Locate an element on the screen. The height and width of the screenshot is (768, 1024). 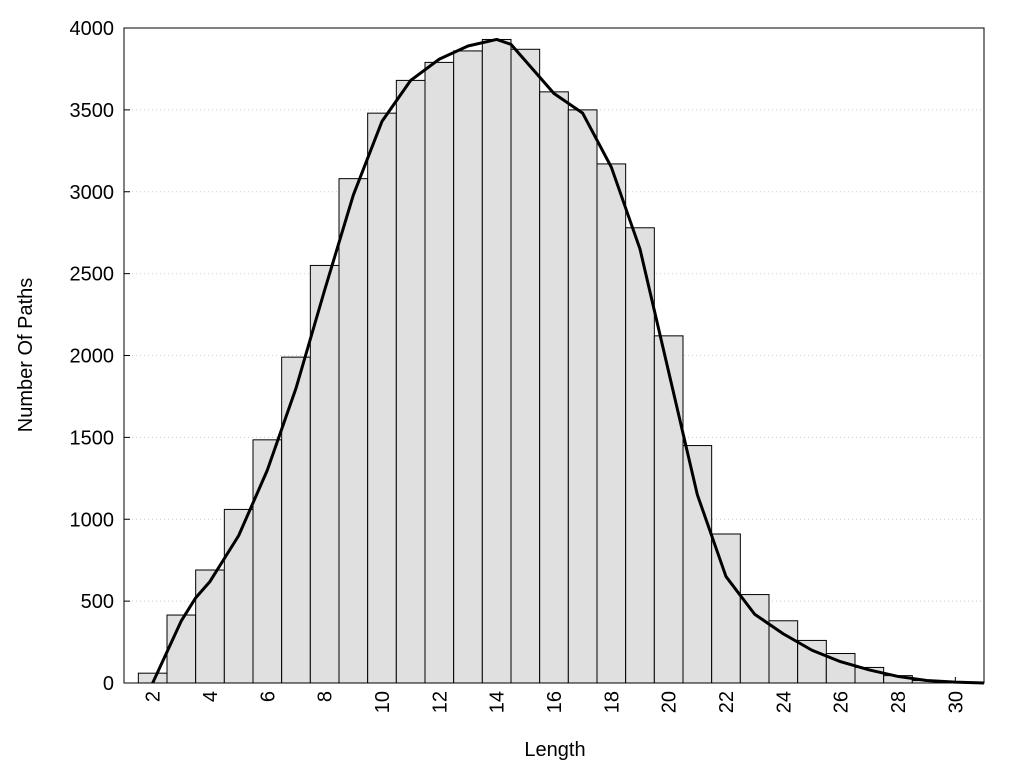
y-tick-label: 3500 is located at coordinates (92, 111).